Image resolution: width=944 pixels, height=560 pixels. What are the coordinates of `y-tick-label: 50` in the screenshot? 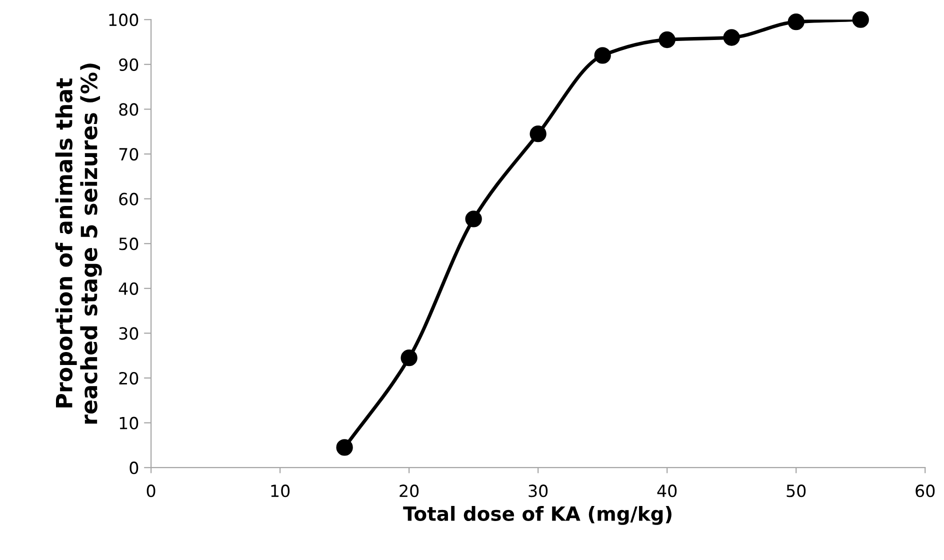 It's located at (128, 244).